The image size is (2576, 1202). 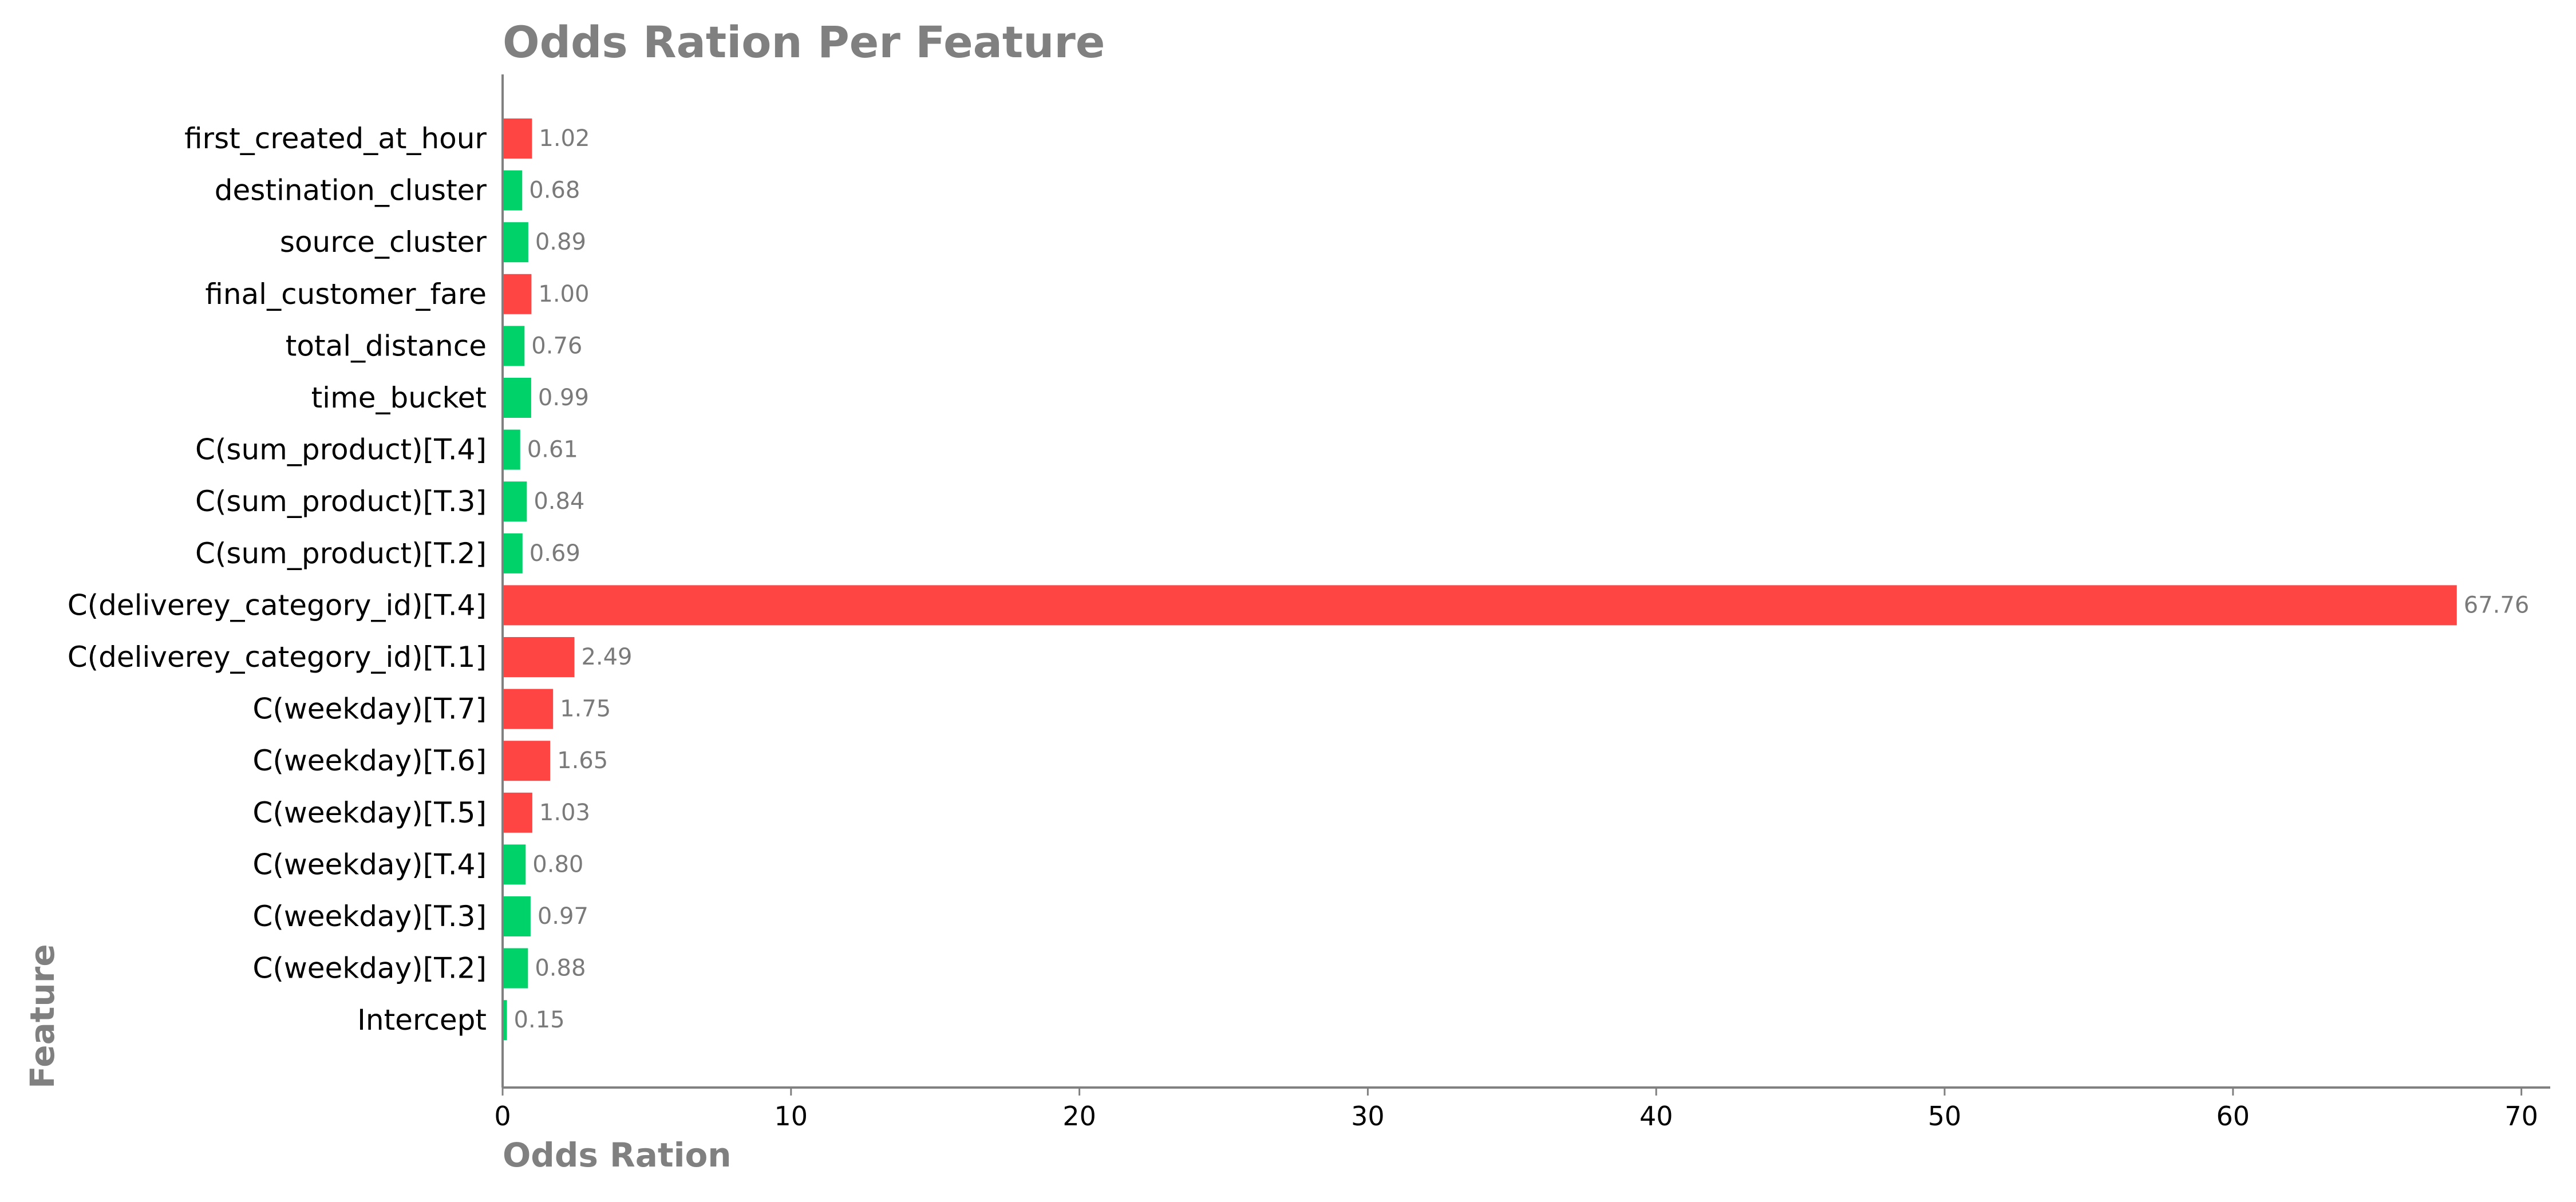 I want to click on category-label: final_customer_fare, so click(x=346, y=295).